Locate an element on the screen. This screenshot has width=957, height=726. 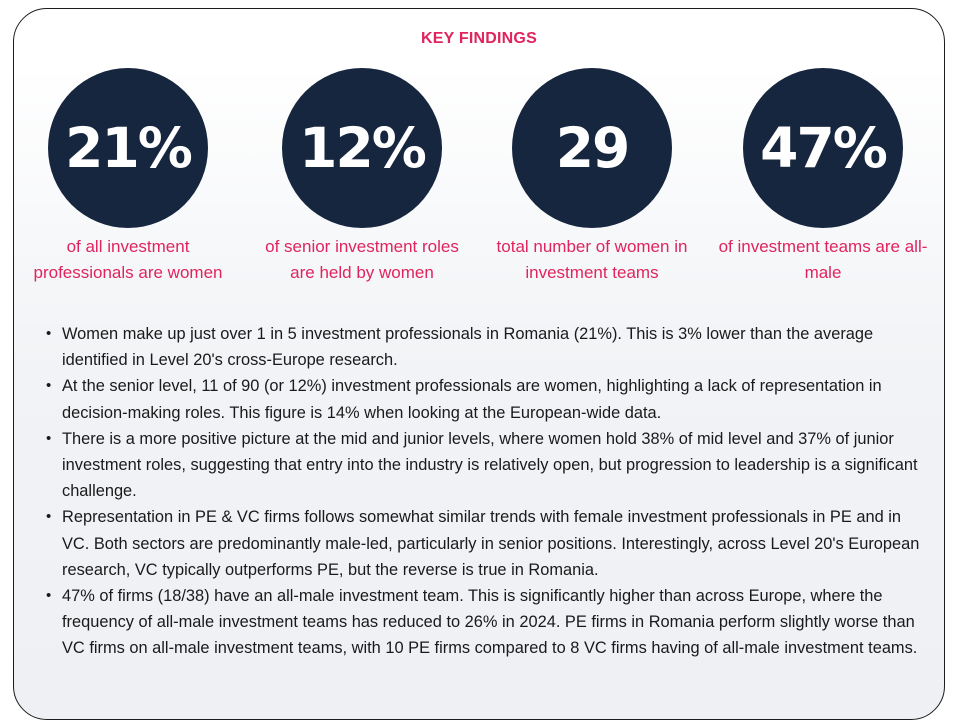
stat-all-male-teams: 47% of investment teams are all-male is located at coordinates (823, 177).